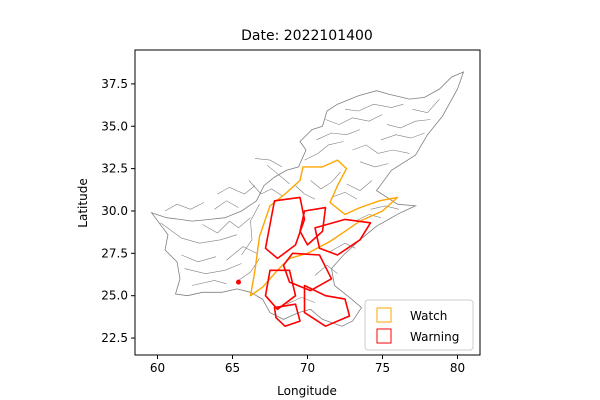 This screenshot has width=600, height=400. I want to click on watch-area, so click(324, 228).